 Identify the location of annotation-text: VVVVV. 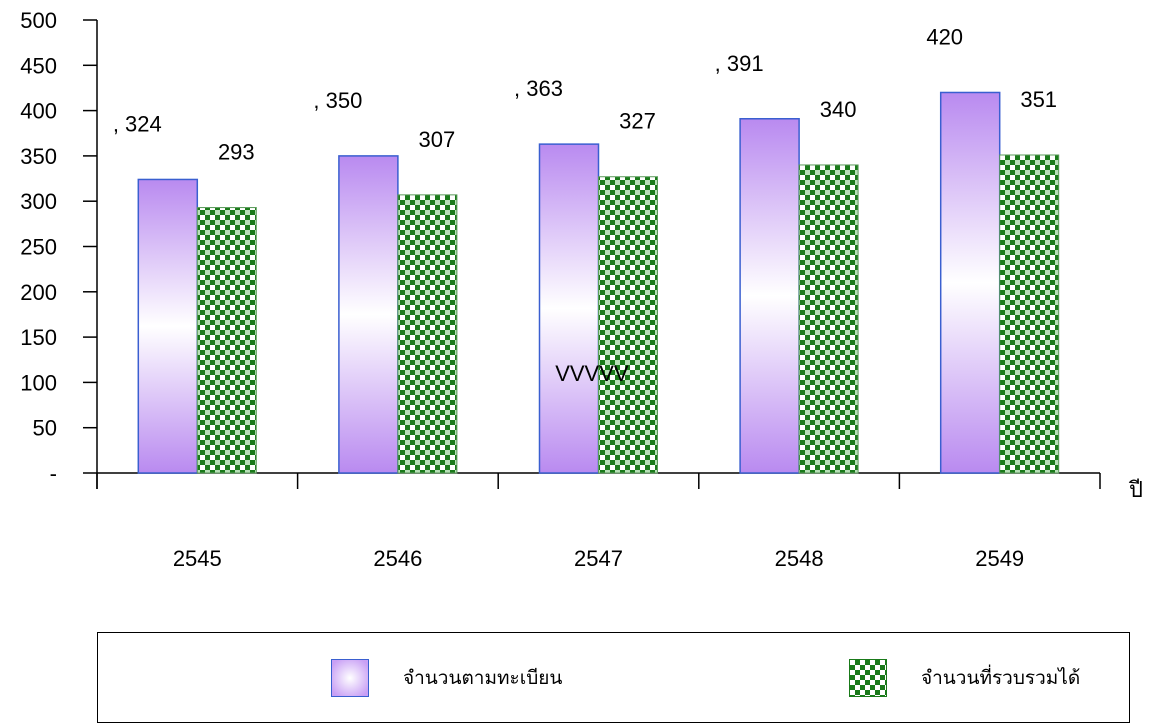
(592, 373).